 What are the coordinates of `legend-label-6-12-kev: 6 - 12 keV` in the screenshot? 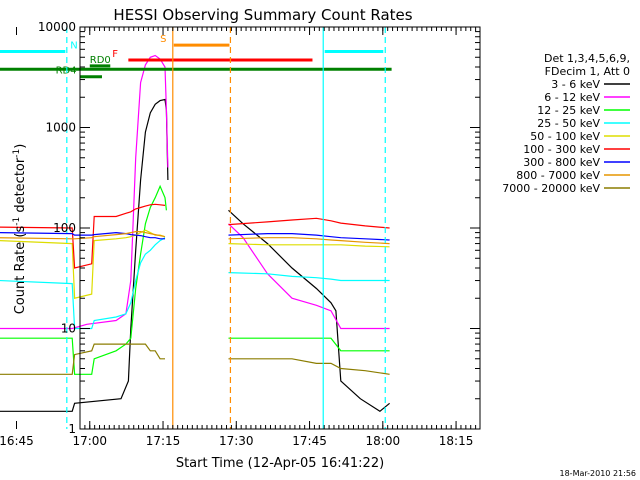 It's located at (572, 97).